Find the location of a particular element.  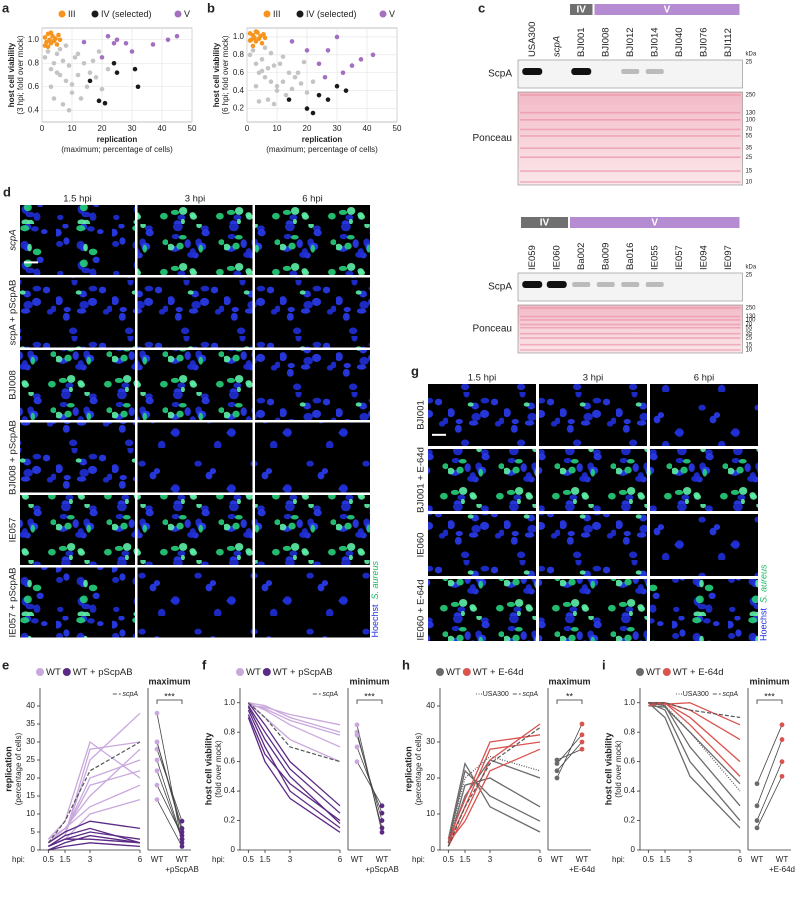

blot-ponceau is located at coordinates (630, 329).